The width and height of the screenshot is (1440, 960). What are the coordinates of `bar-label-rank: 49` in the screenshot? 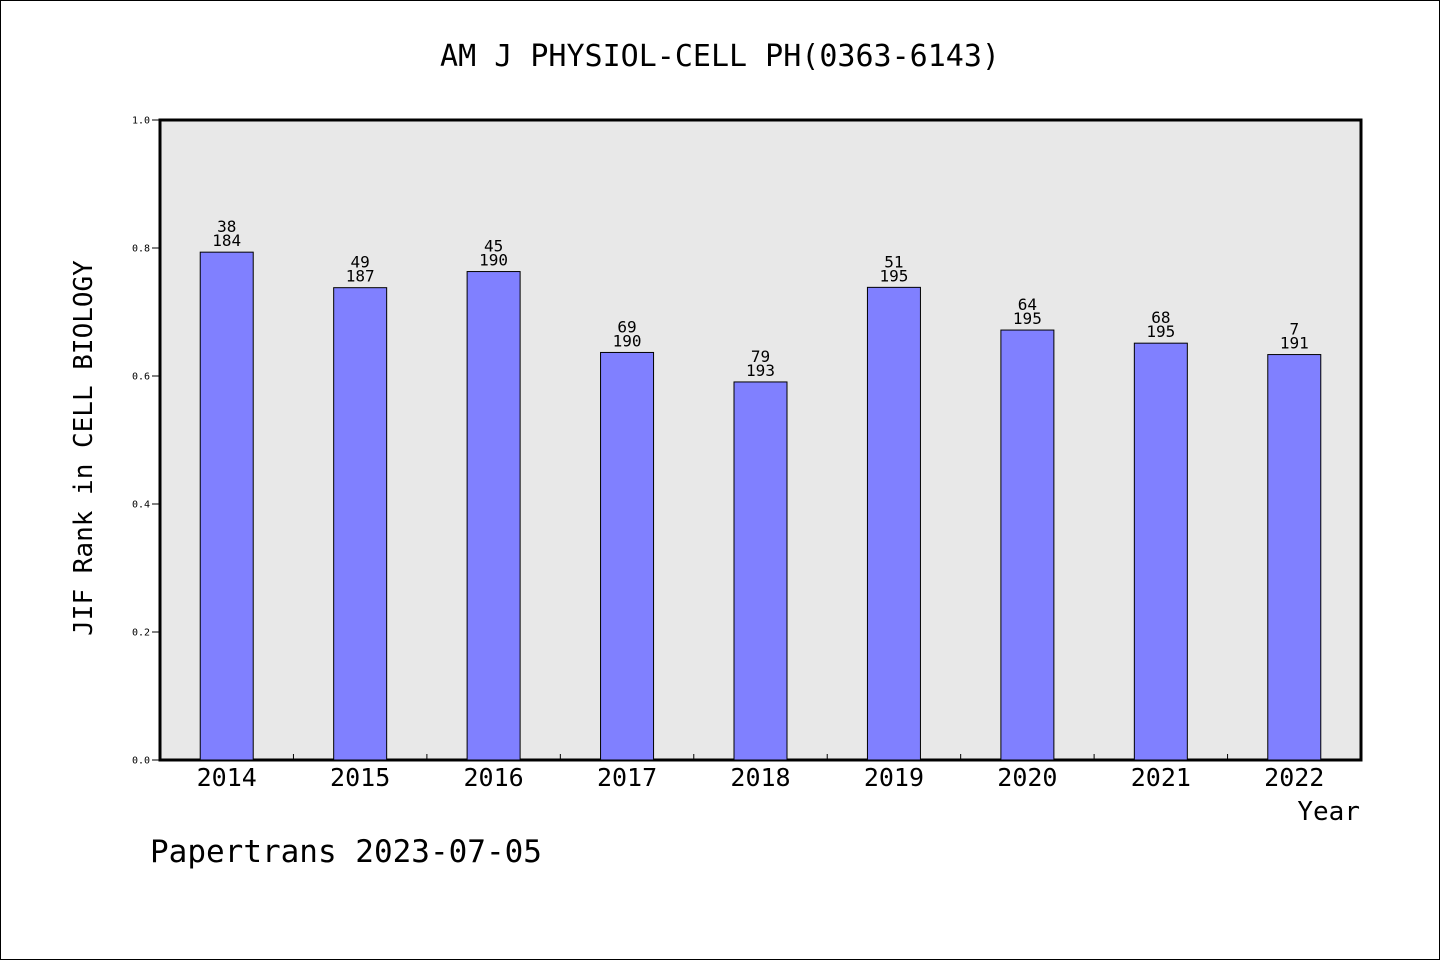 It's located at (360, 262).